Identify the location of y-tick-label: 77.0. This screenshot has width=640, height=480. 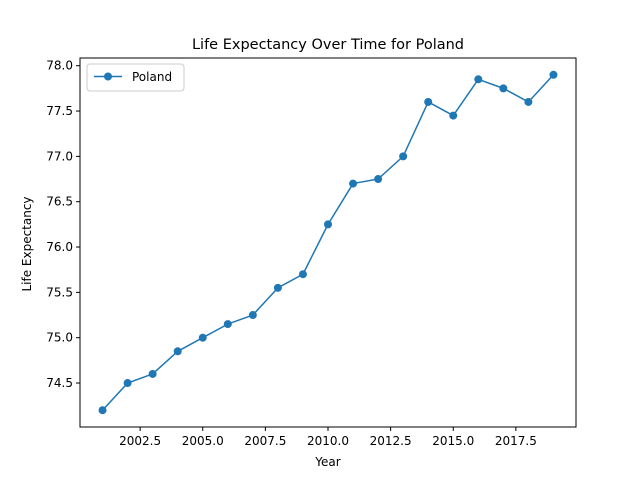
(59, 156).